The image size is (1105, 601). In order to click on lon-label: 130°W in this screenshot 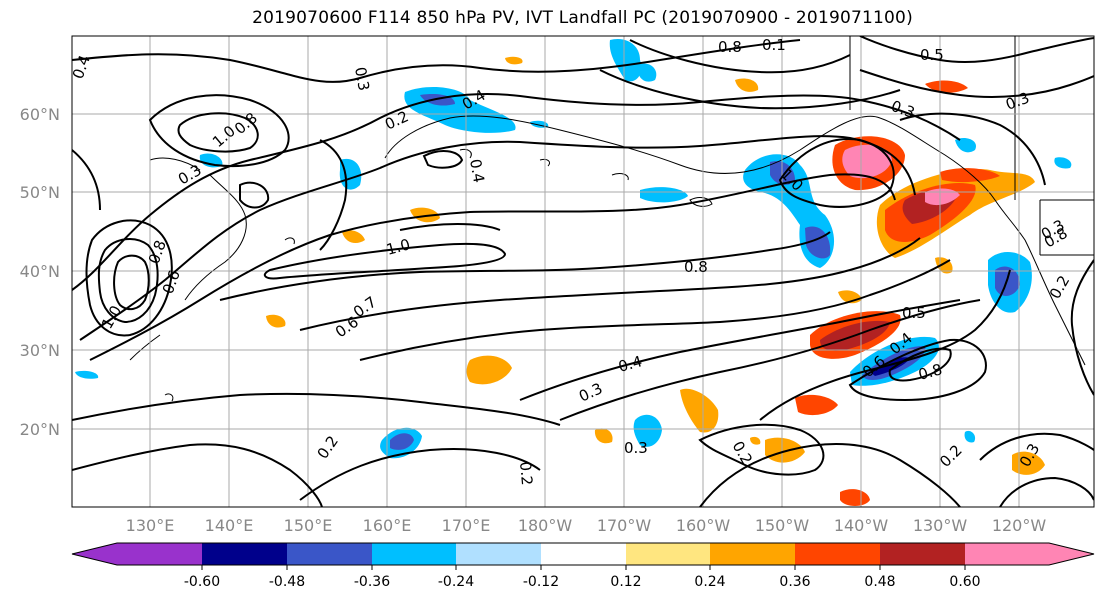, I will do `click(940, 525)`.